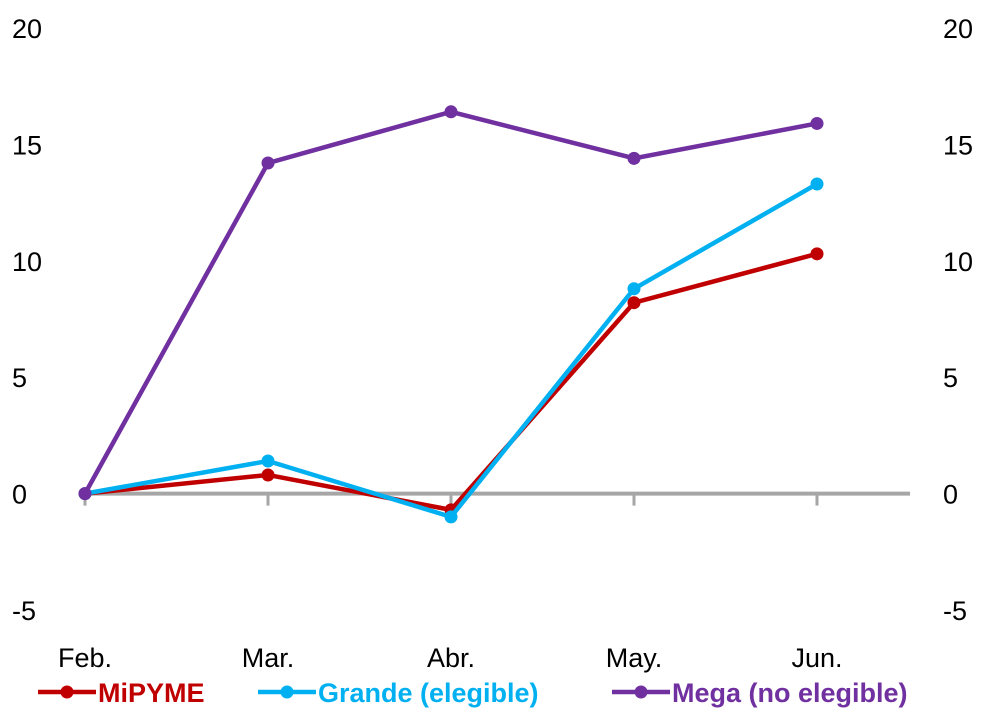  I want to click on legend-item-mega-no-elegible: Mega (no elegible), so click(760, 693).